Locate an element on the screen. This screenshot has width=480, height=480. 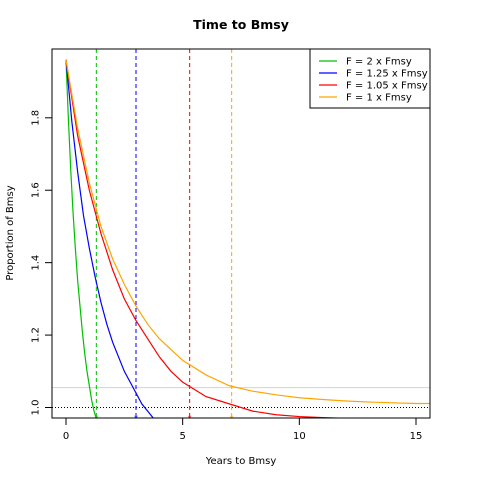
y-tick-label: 1.8 is located at coordinates (36, 118).